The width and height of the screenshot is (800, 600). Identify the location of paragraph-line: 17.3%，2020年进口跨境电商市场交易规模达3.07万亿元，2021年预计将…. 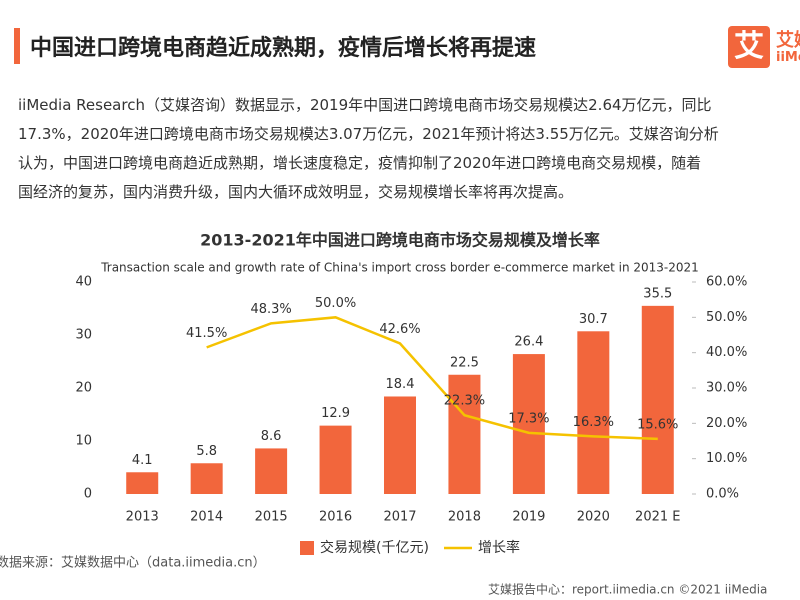
(368, 134).